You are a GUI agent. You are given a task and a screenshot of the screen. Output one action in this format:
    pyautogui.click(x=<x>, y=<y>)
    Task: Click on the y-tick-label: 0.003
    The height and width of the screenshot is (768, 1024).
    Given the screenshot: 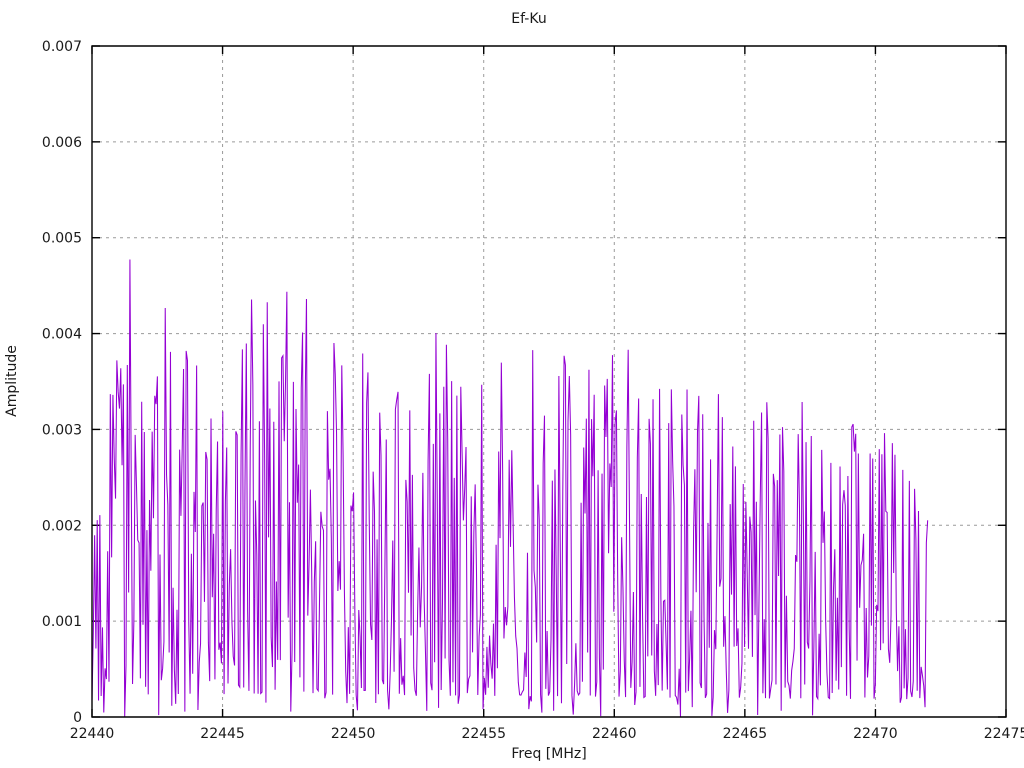 What is the action you would take?
    pyautogui.click(x=62, y=430)
    